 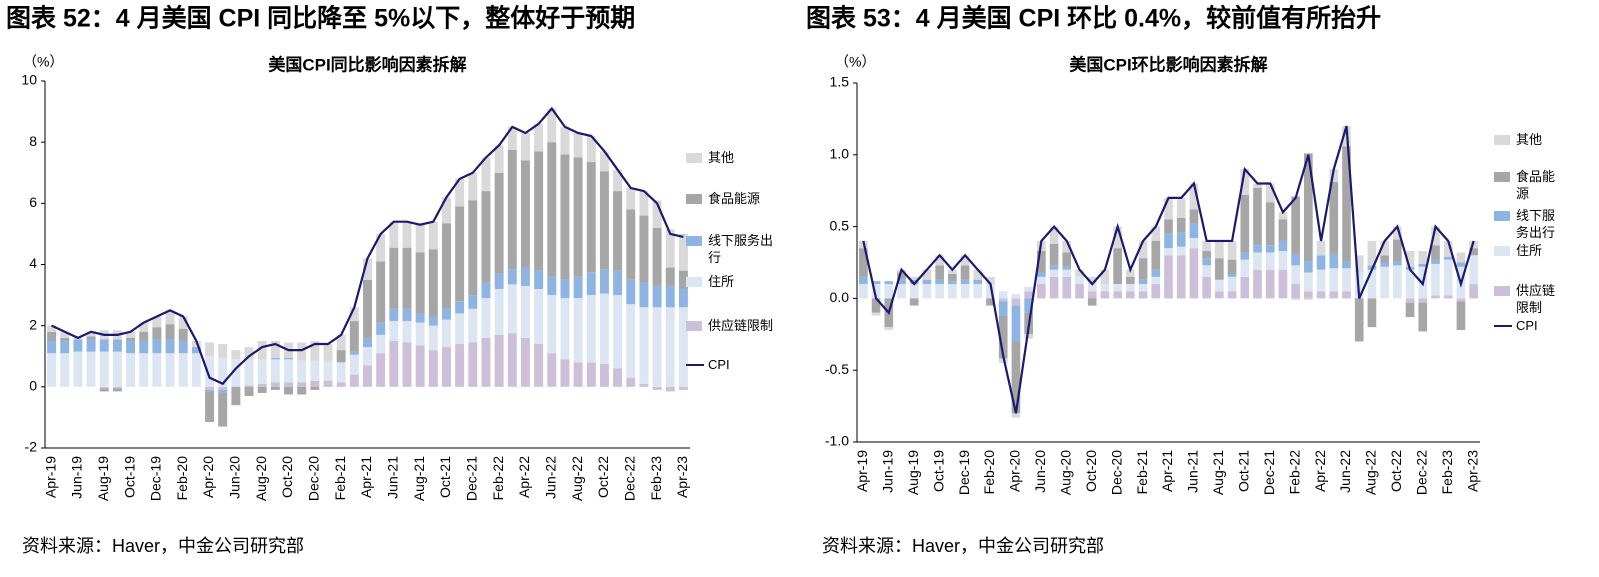 I want to click on chart-title: 美国CPI环比影响因素拆解, so click(x=1168, y=64).